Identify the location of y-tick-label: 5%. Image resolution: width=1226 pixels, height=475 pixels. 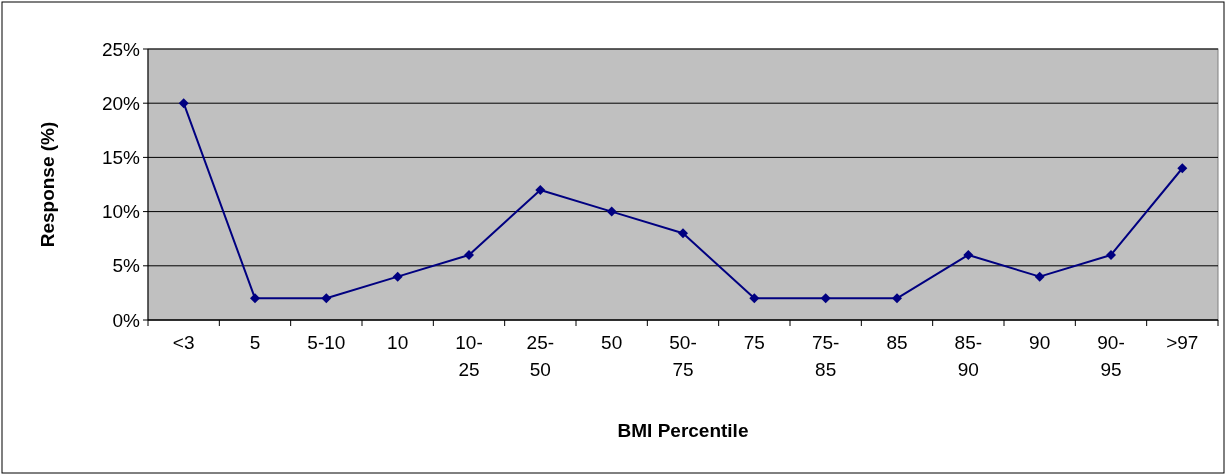
(126, 266).